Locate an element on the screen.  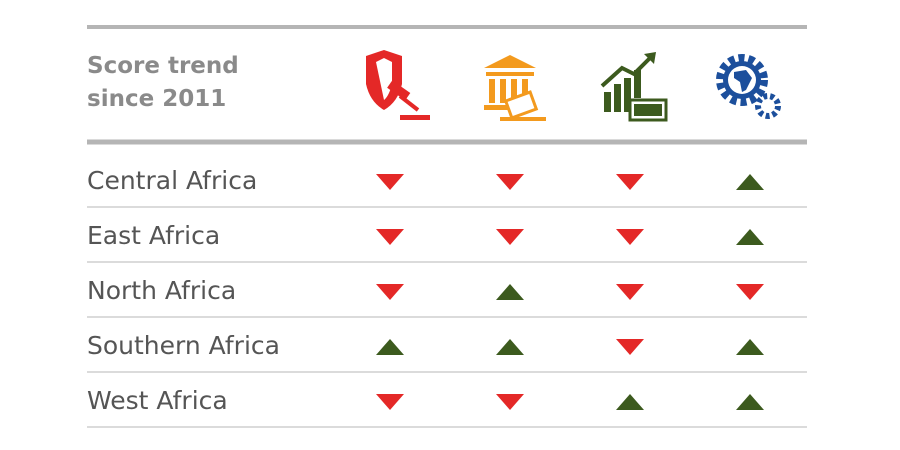
icon-institution is located at coordinates (515, 88).